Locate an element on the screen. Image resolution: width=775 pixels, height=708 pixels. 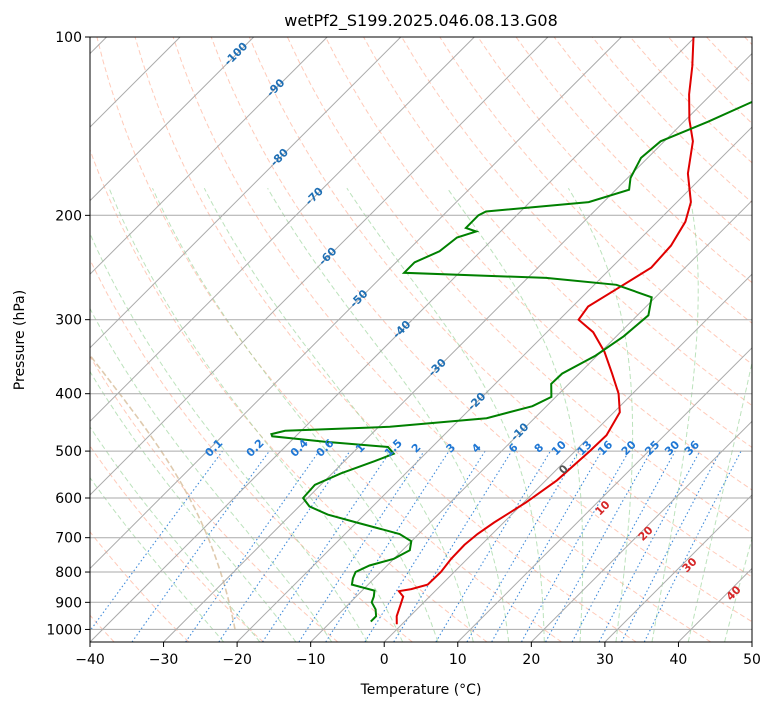
x-tick-label: 20 is located at coordinates (531, 660).